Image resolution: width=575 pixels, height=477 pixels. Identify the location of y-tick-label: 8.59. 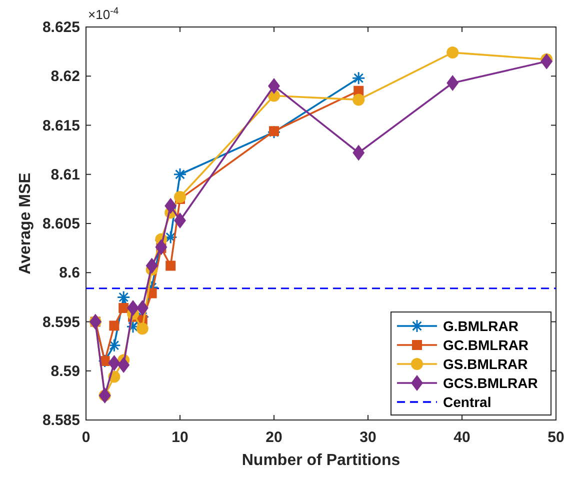
(65, 371).